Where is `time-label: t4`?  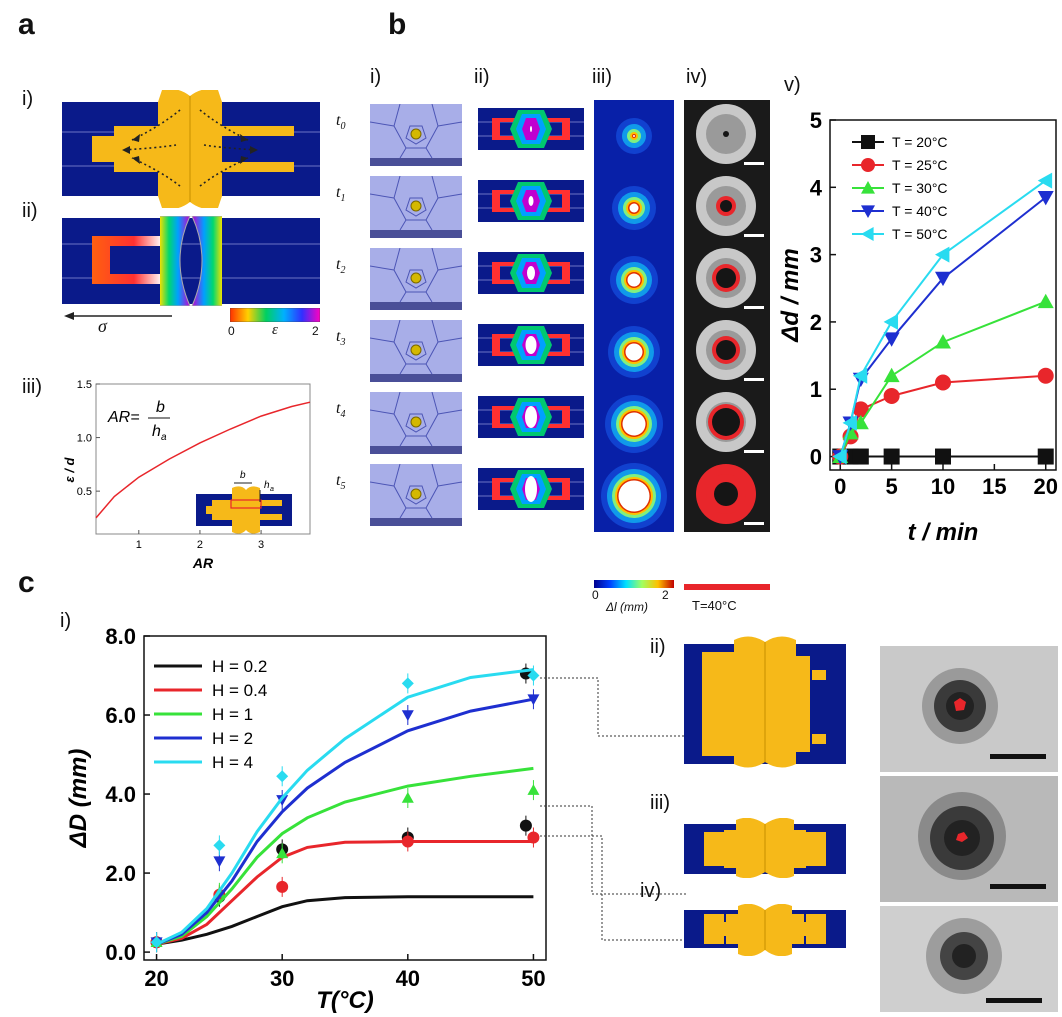
time-label: t4 is located at coordinates (341, 410).